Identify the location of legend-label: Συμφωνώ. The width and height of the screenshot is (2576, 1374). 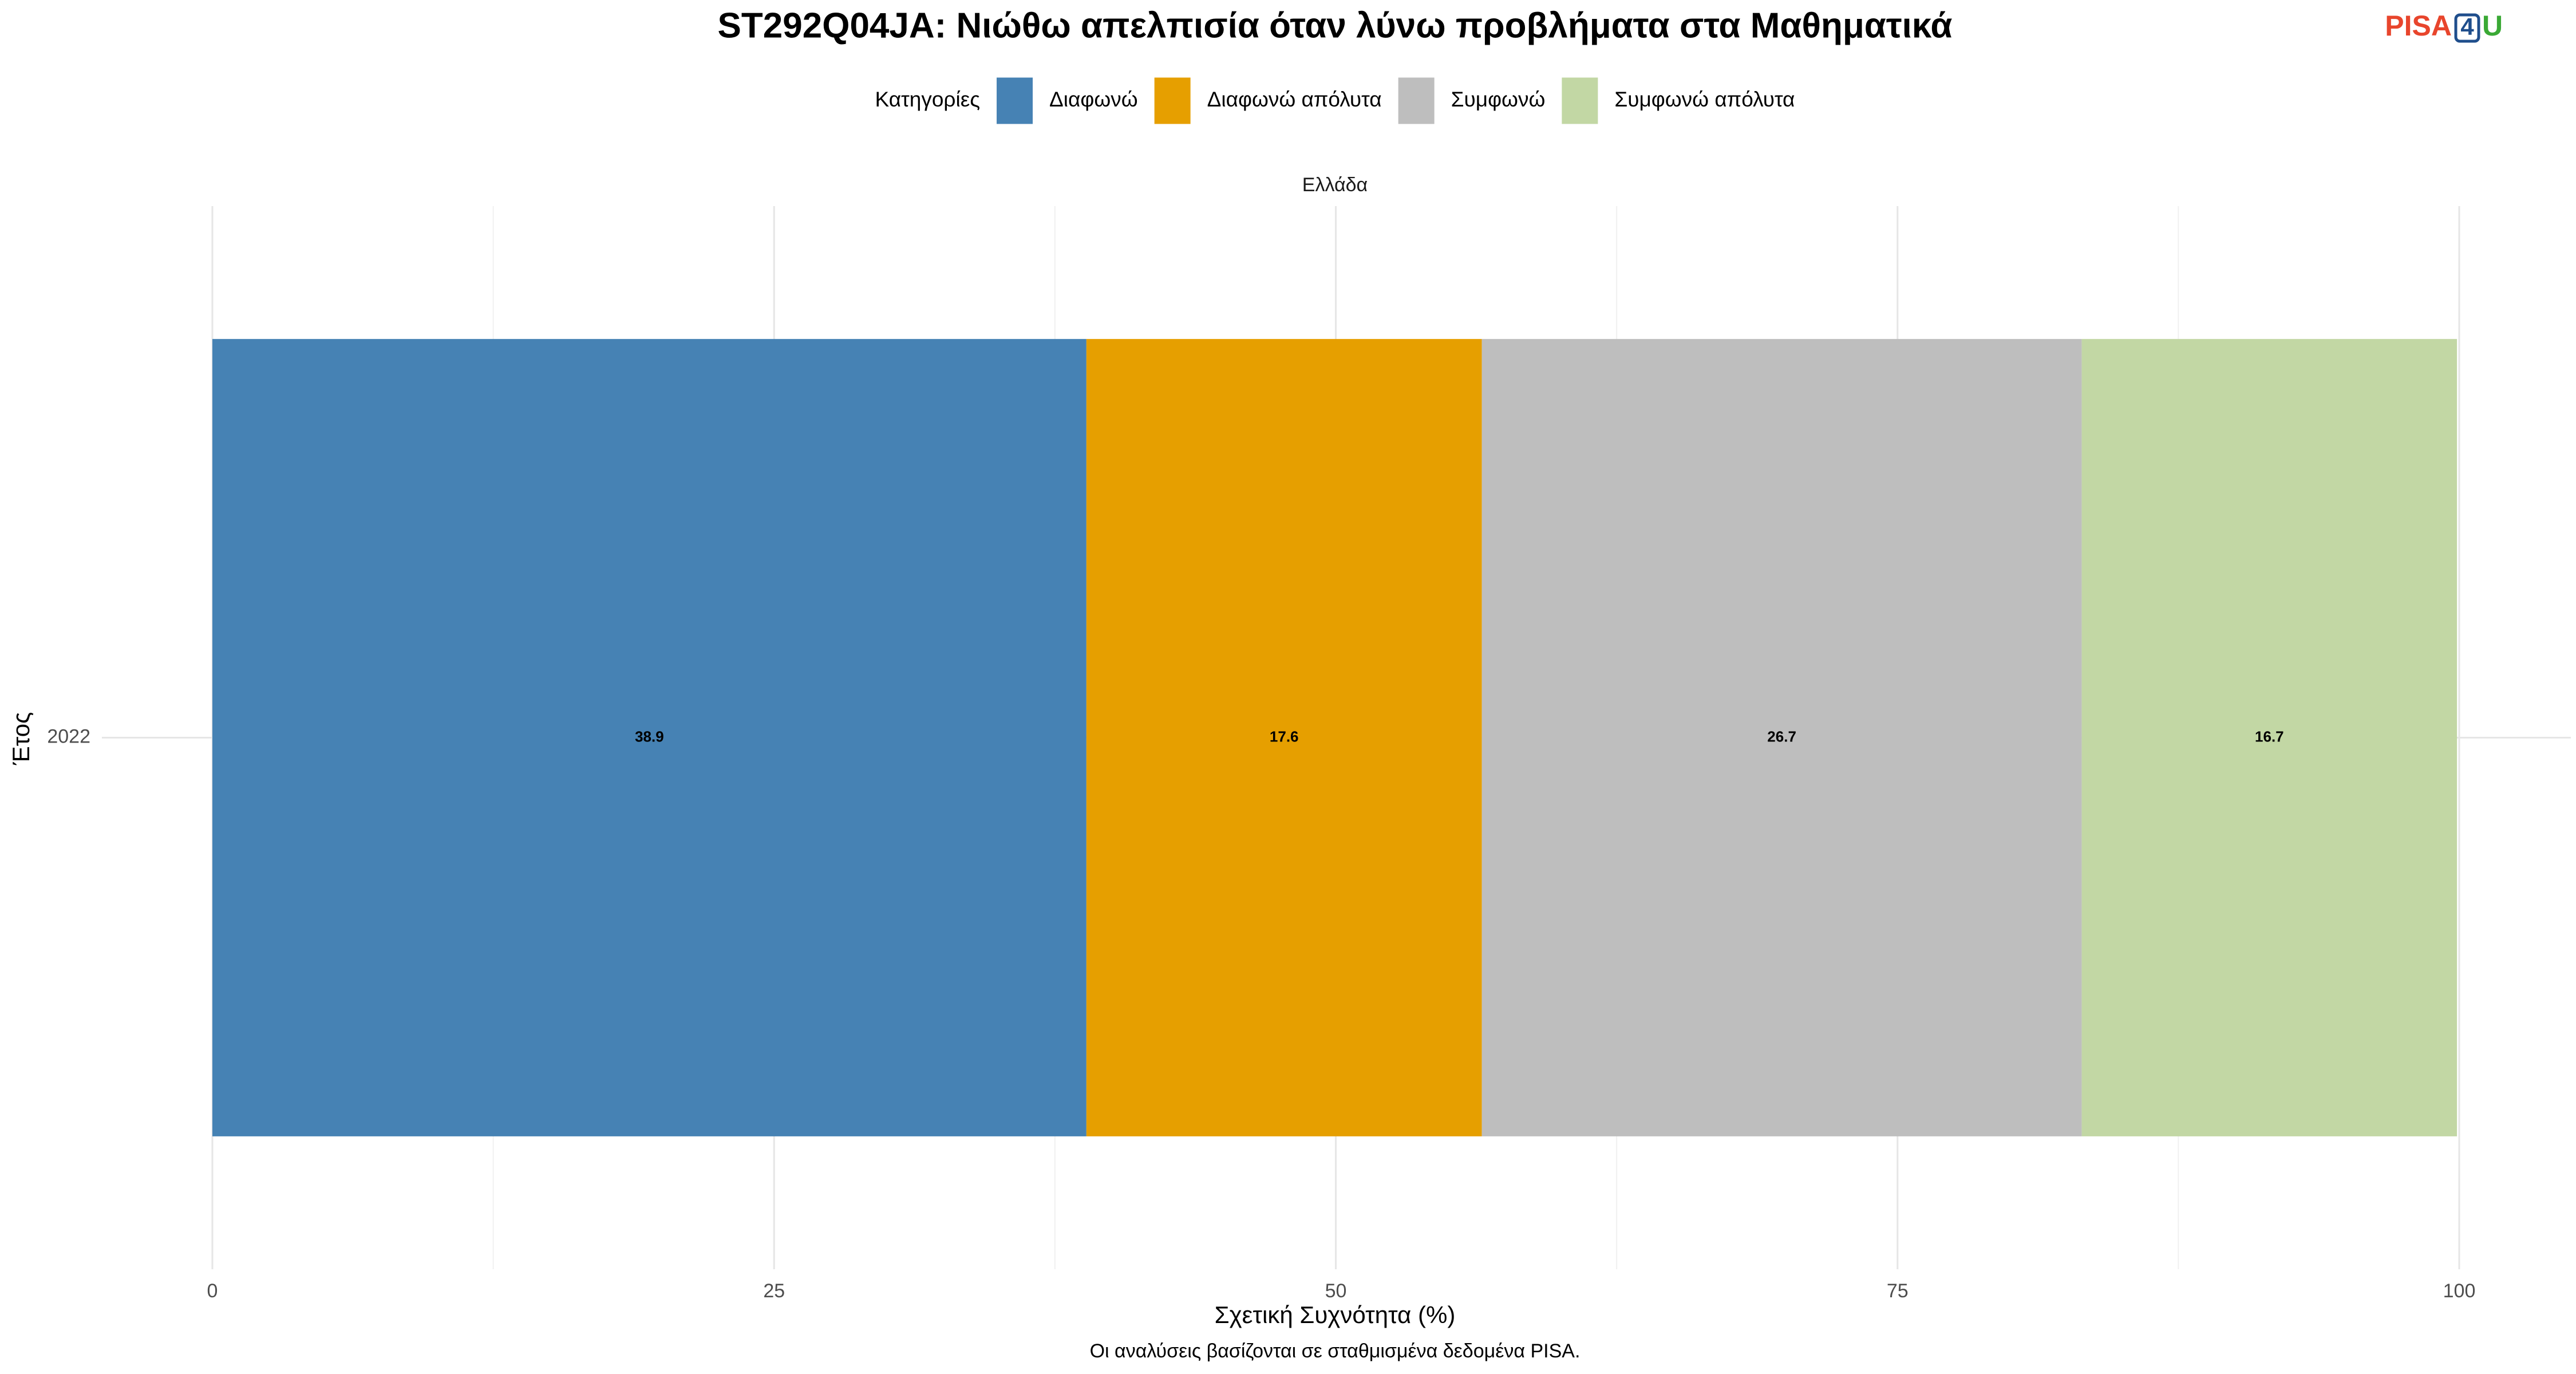
(1498, 99).